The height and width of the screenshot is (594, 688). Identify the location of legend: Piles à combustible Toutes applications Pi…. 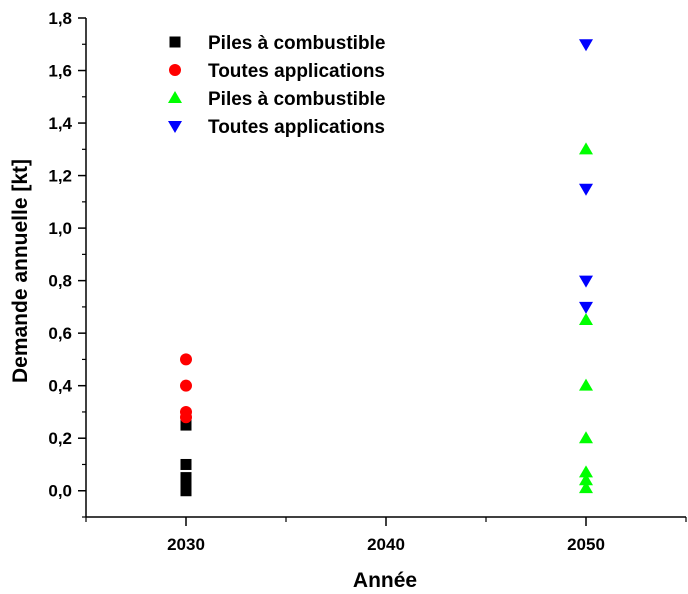
(276, 85).